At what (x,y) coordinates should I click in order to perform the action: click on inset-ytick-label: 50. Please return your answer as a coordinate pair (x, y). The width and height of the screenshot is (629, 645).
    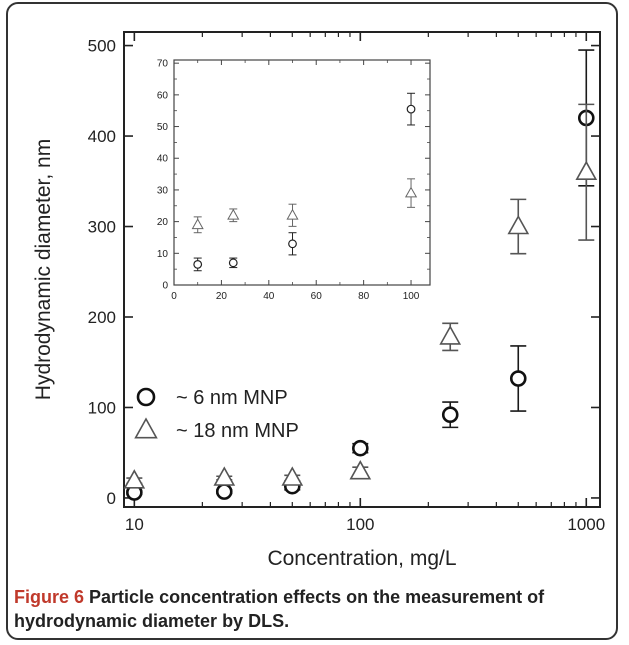
    Looking at the image, I should click on (163, 127).